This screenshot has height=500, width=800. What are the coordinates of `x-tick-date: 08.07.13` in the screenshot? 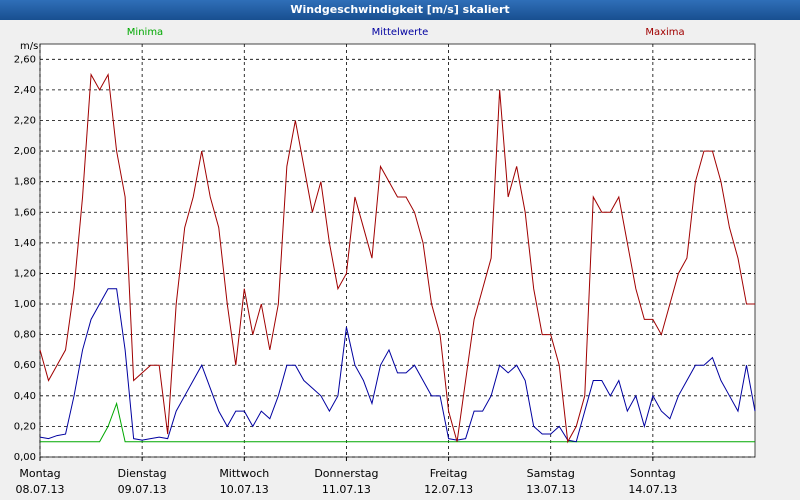 It's located at (40, 489).